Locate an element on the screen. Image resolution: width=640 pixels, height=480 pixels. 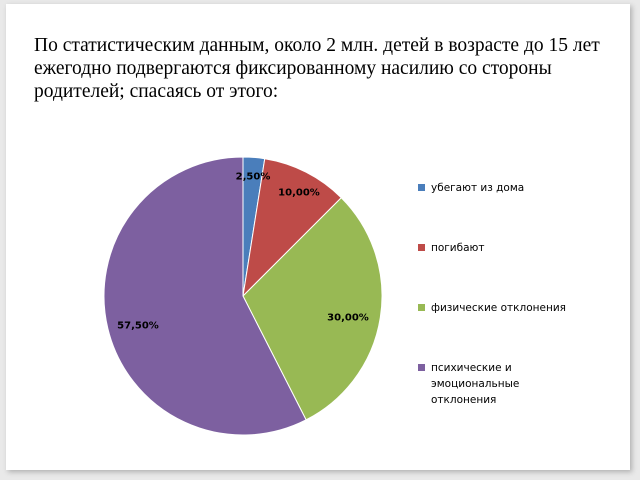
legend-label: физические отклонения is located at coordinates (498, 308).